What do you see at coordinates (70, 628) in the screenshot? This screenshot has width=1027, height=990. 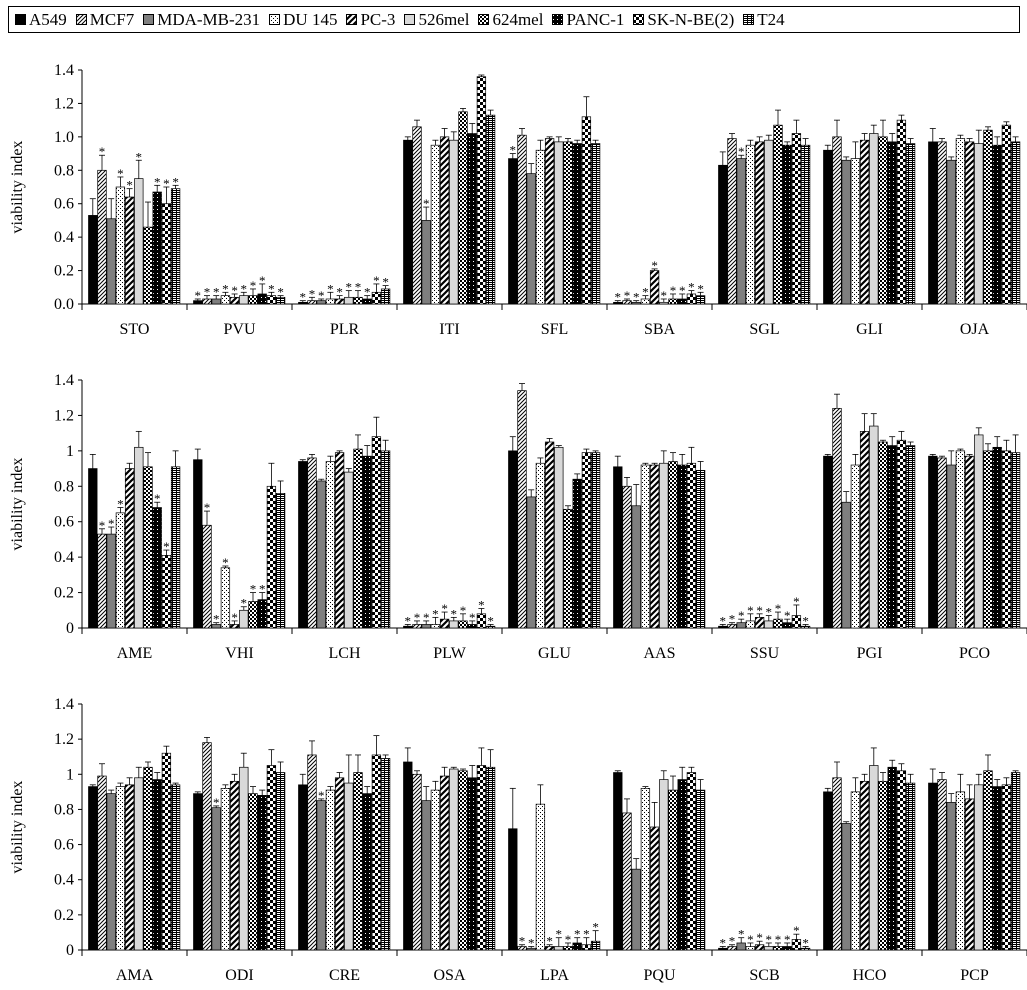 I see `y-tick-label: 0` at bounding box center [70, 628].